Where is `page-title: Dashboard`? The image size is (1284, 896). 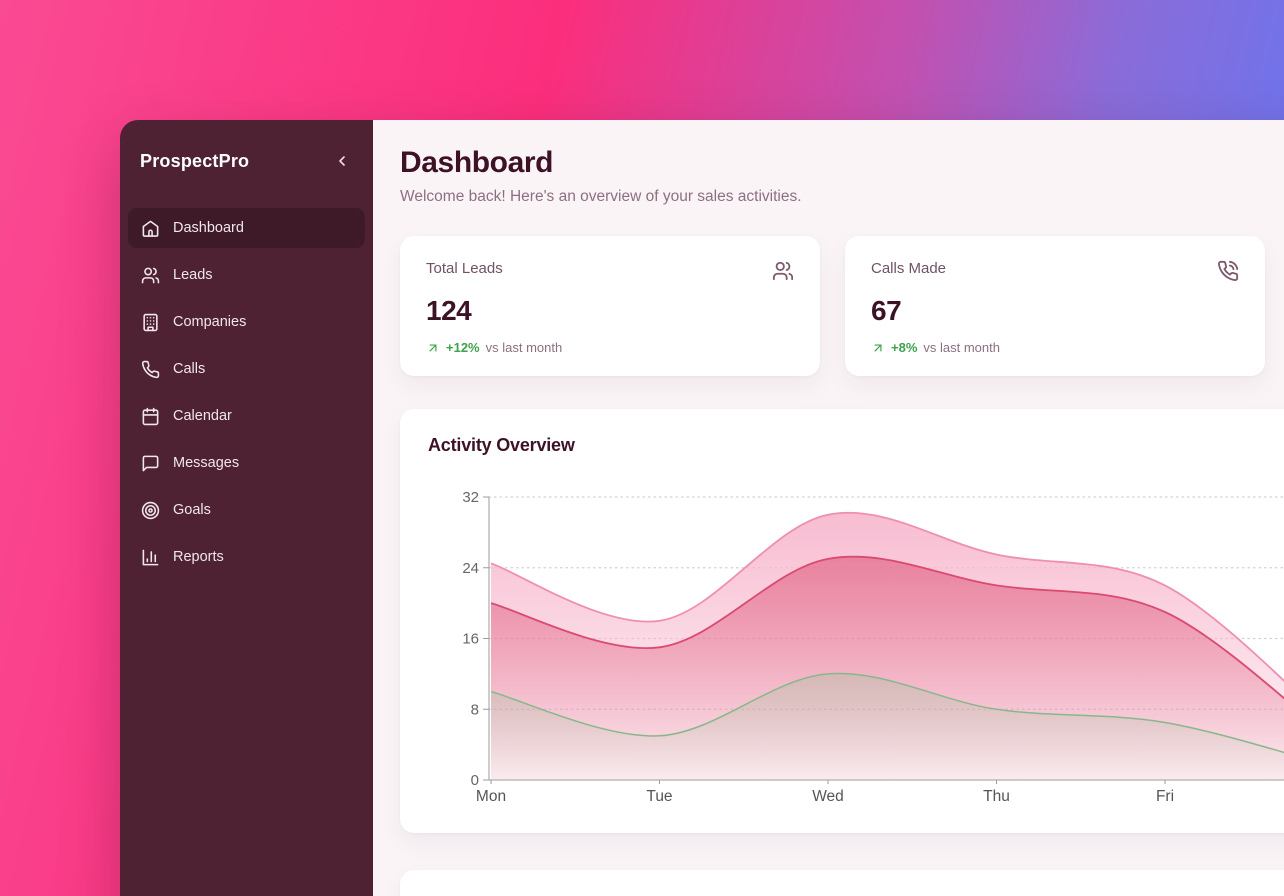
page-title: Dashboard is located at coordinates (477, 162).